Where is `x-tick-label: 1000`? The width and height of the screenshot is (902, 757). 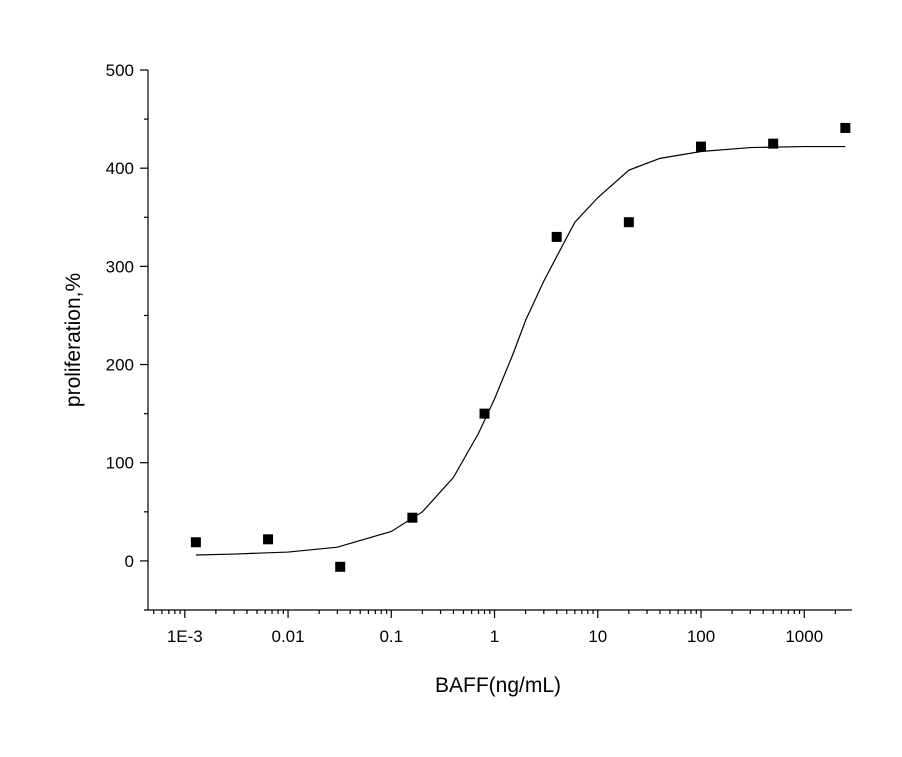
x-tick-label: 1000 is located at coordinates (804, 636).